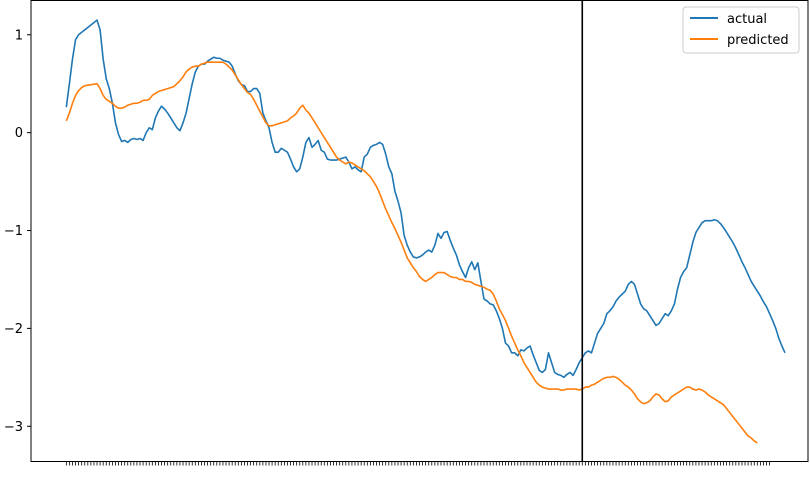 The height and width of the screenshot is (485, 810). What do you see at coordinates (13, 231) in the screenshot?
I see `y-tick-label: −1` at bounding box center [13, 231].